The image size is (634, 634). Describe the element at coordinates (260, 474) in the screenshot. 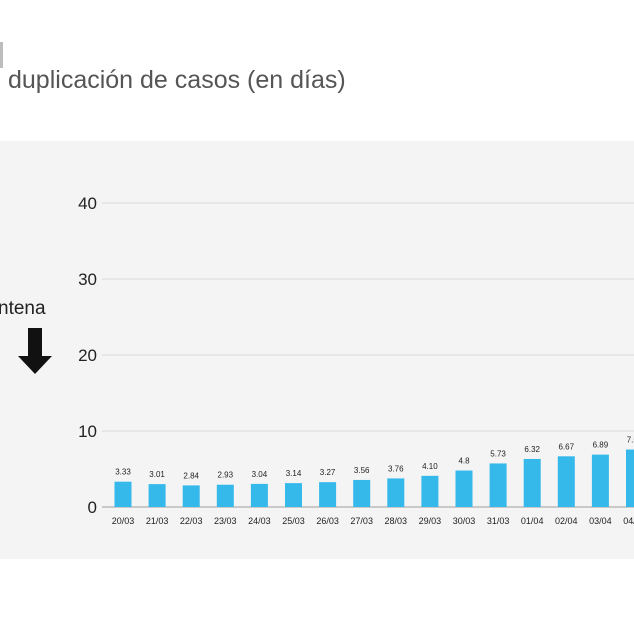

I see `data-label: 3.04` at that location.